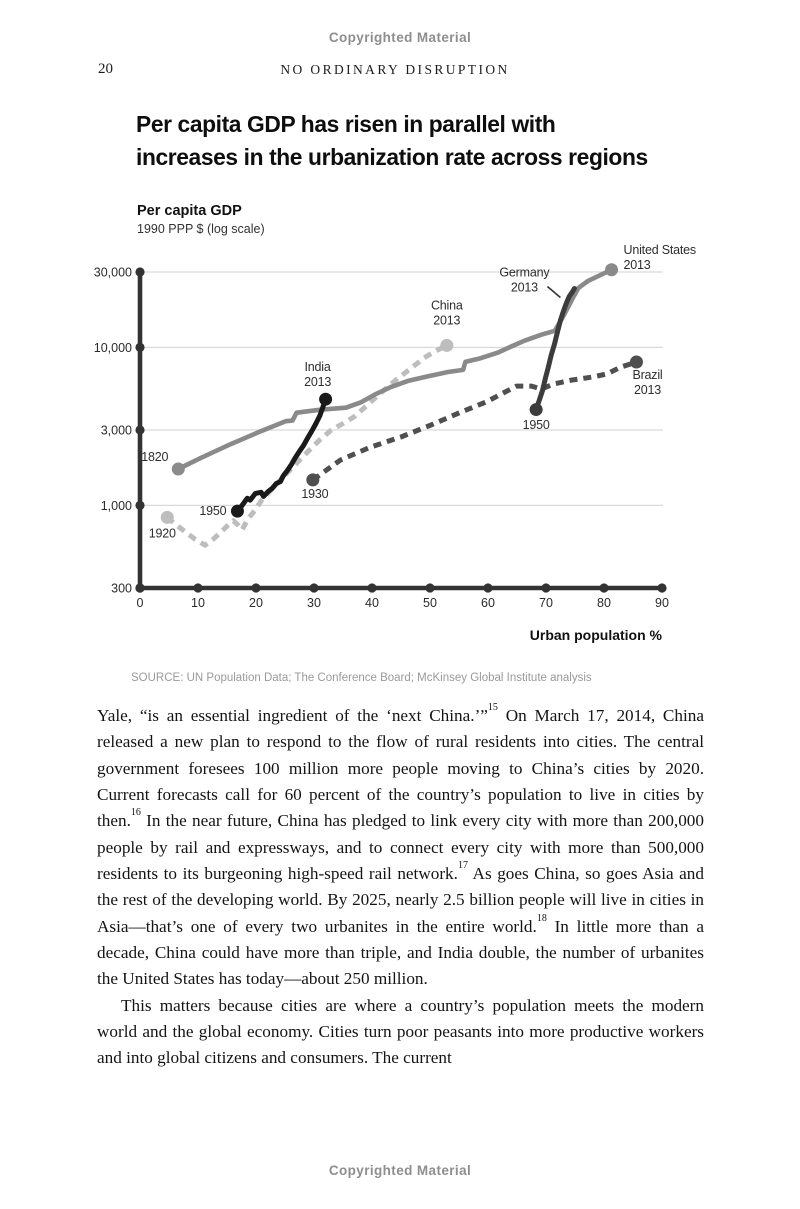 The height and width of the screenshot is (1209, 800). I want to click on x-axis-title: Urban population %, so click(596, 635).